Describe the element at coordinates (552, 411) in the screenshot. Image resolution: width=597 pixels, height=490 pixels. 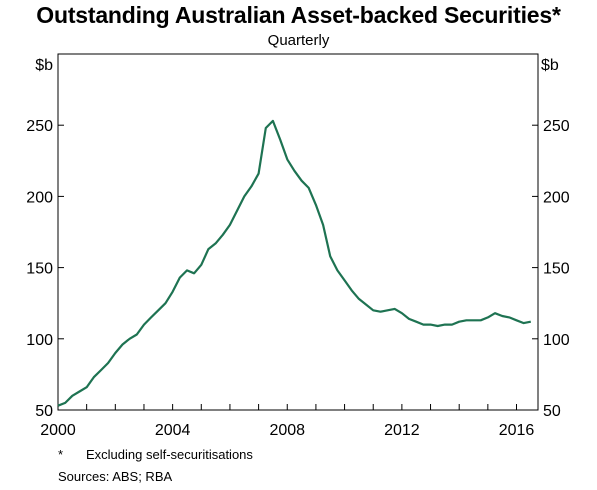
I see `y-tick-label-right: 50` at that location.